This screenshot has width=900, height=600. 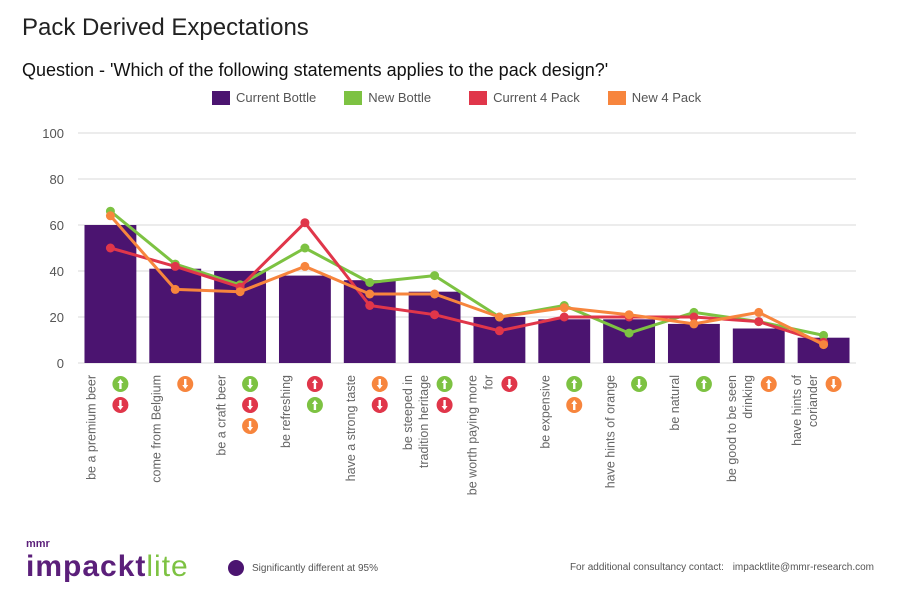 What do you see at coordinates (473, 435) in the screenshot?
I see `x-tick-label: be worth paying more` at bounding box center [473, 435].